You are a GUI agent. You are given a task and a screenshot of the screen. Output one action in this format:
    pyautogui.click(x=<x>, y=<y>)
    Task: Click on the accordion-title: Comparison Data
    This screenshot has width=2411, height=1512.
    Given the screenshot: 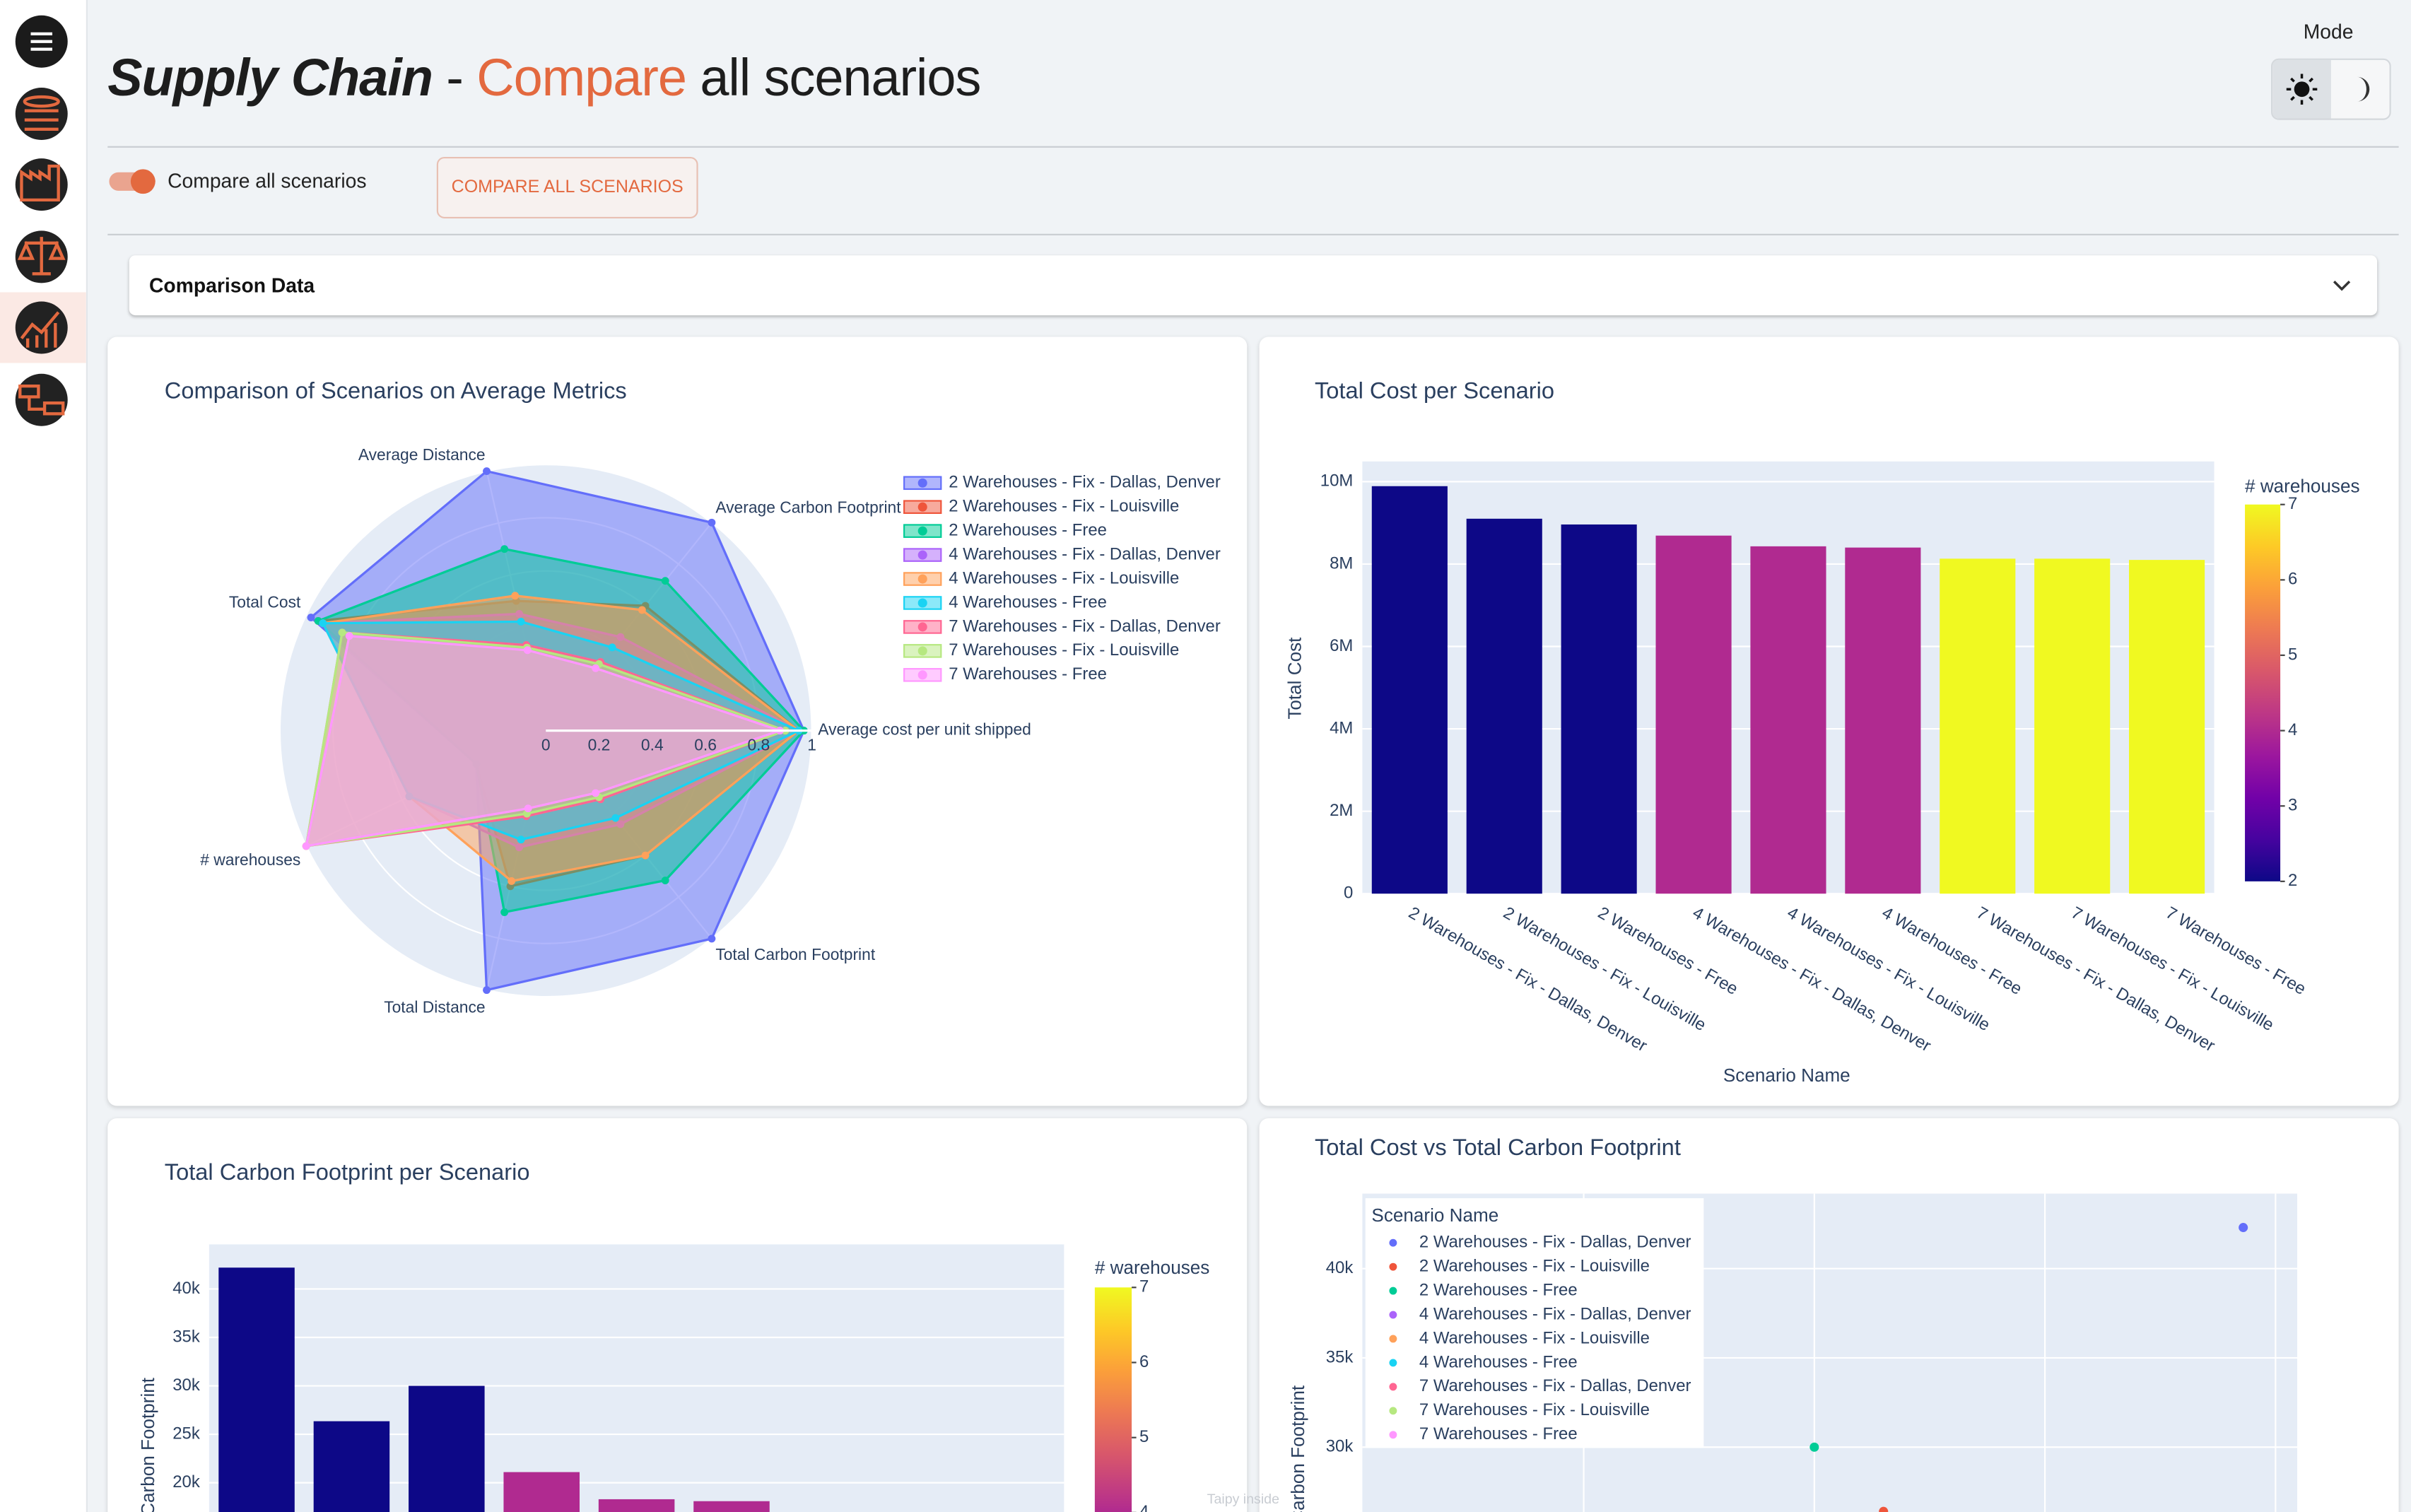 What is the action you would take?
    pyautogui.click(x=232, y=285)
    